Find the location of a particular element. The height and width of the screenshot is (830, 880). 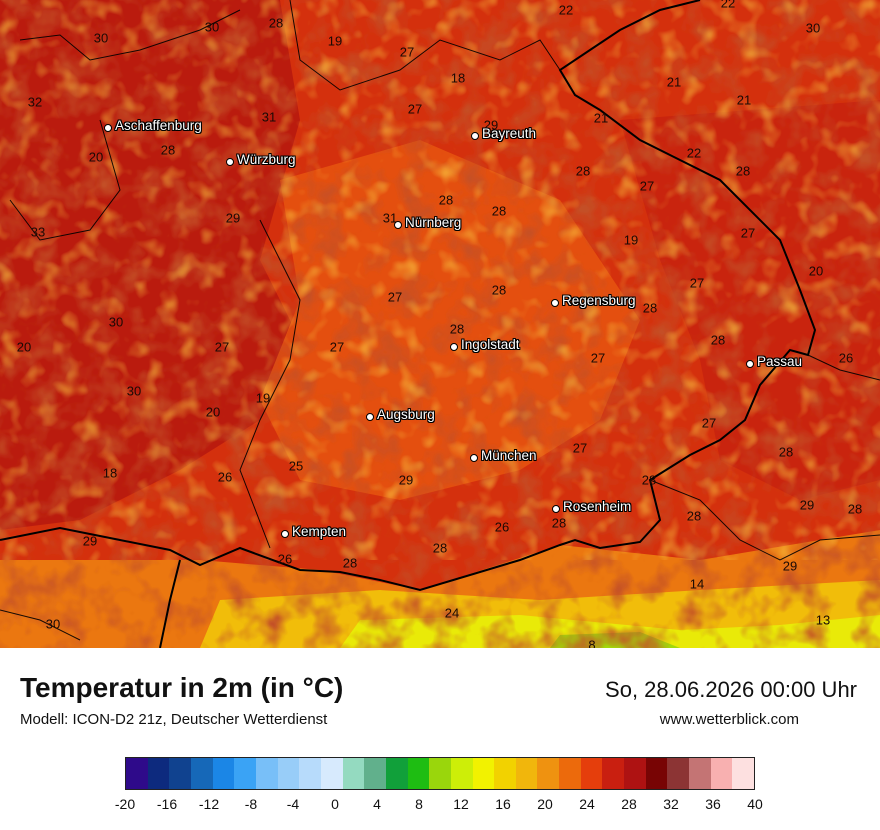

city-label: München is located at coordinates (509, 455).